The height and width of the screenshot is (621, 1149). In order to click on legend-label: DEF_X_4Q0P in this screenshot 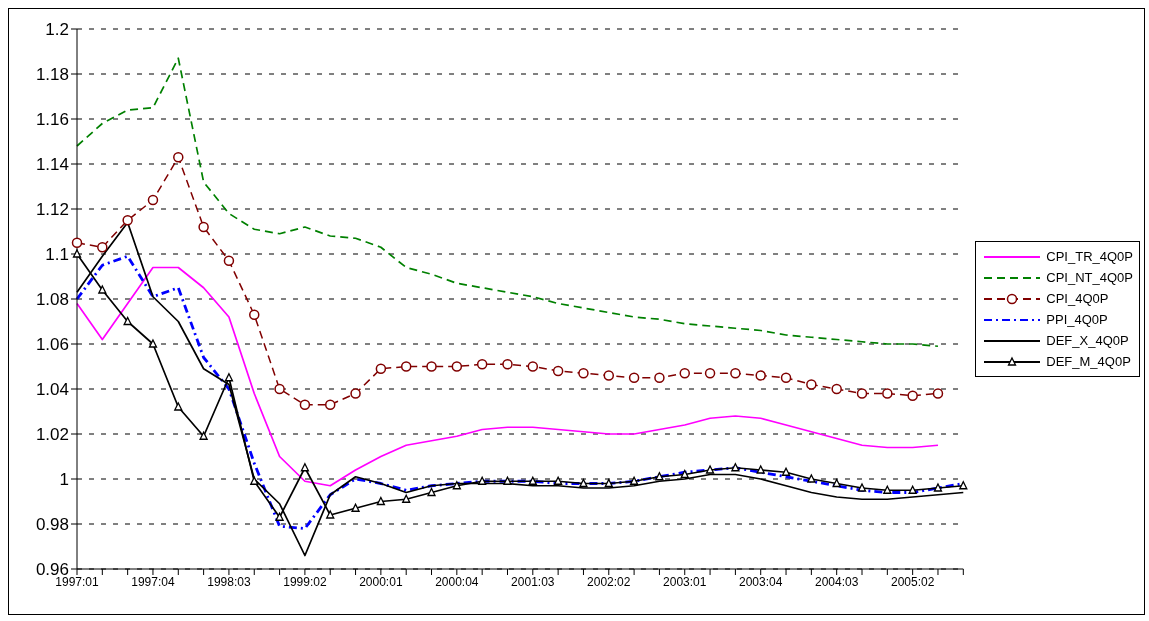, I will do `click(1087, 340)`.